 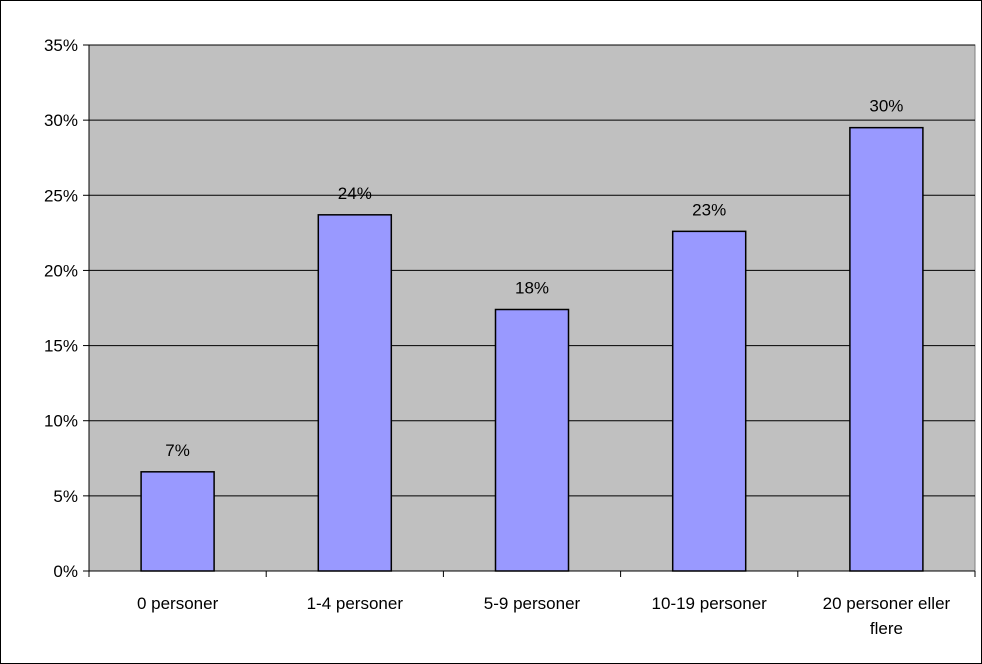 I want to click on x-tick-label: 10-19 personer, so click(x=710, y=603).